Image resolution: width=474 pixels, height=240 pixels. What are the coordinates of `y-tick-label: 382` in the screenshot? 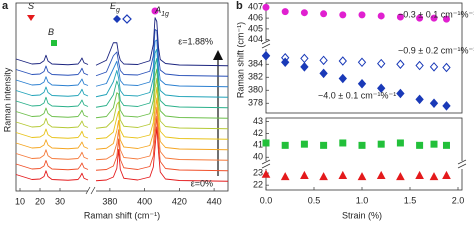 It's located at (255, 77).